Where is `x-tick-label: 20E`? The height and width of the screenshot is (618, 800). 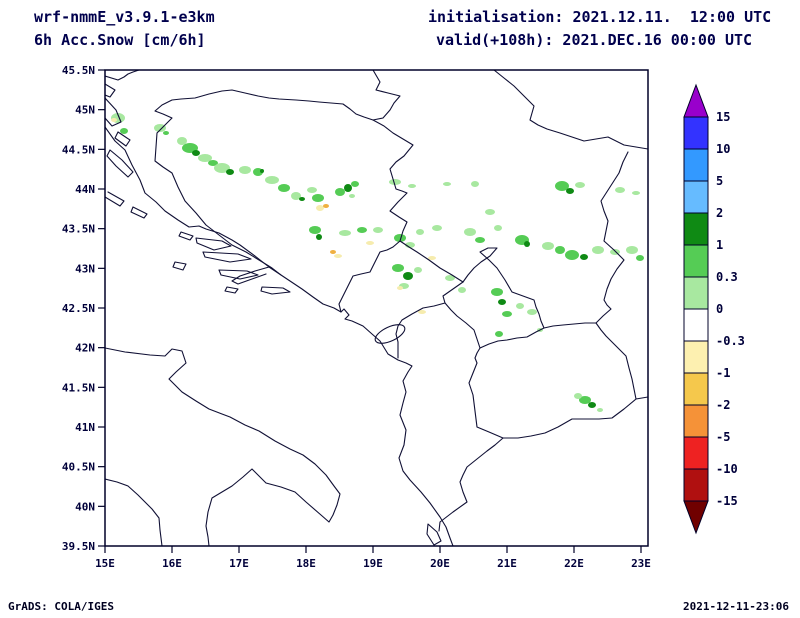
x-tick-label: 20E is located at coordinates (440, 563).